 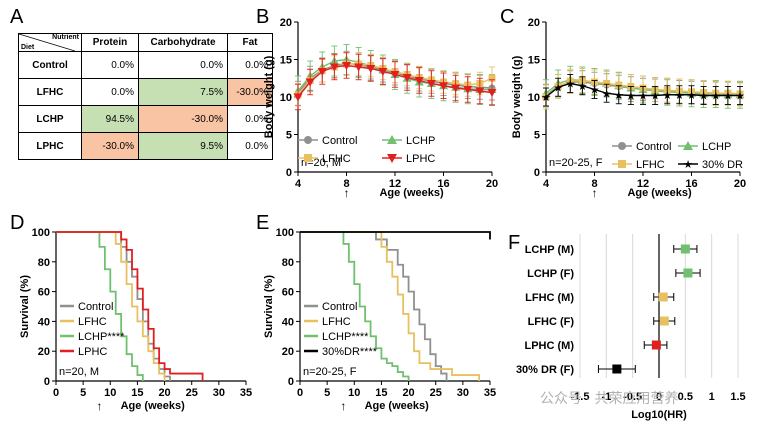 I want to click on table-cell: 0.0%, so click(x=250, y=146).